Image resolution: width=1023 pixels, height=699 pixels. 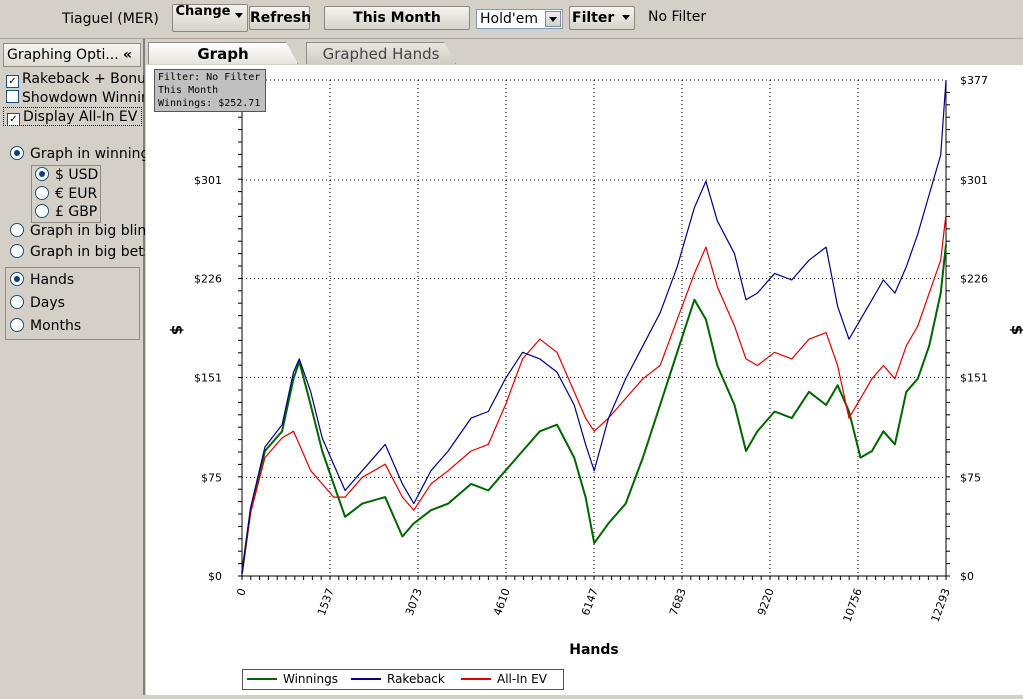 I want to click on x-tick-label: 10756, so click(x=853, y=605).